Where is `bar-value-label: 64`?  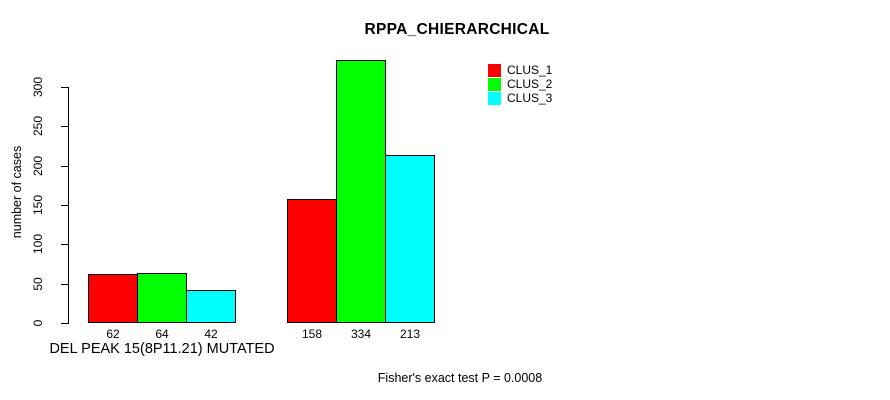 bar-value-label: 64 is located at coordinates (162, 334).